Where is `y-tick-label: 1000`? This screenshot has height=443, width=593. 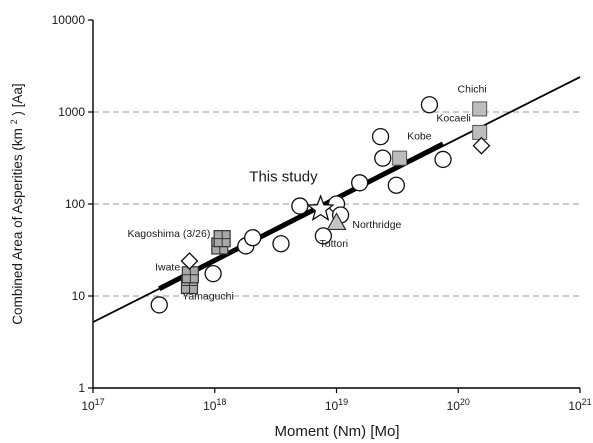
y-tick-label: 1000 is located at coordinates (71, 112).